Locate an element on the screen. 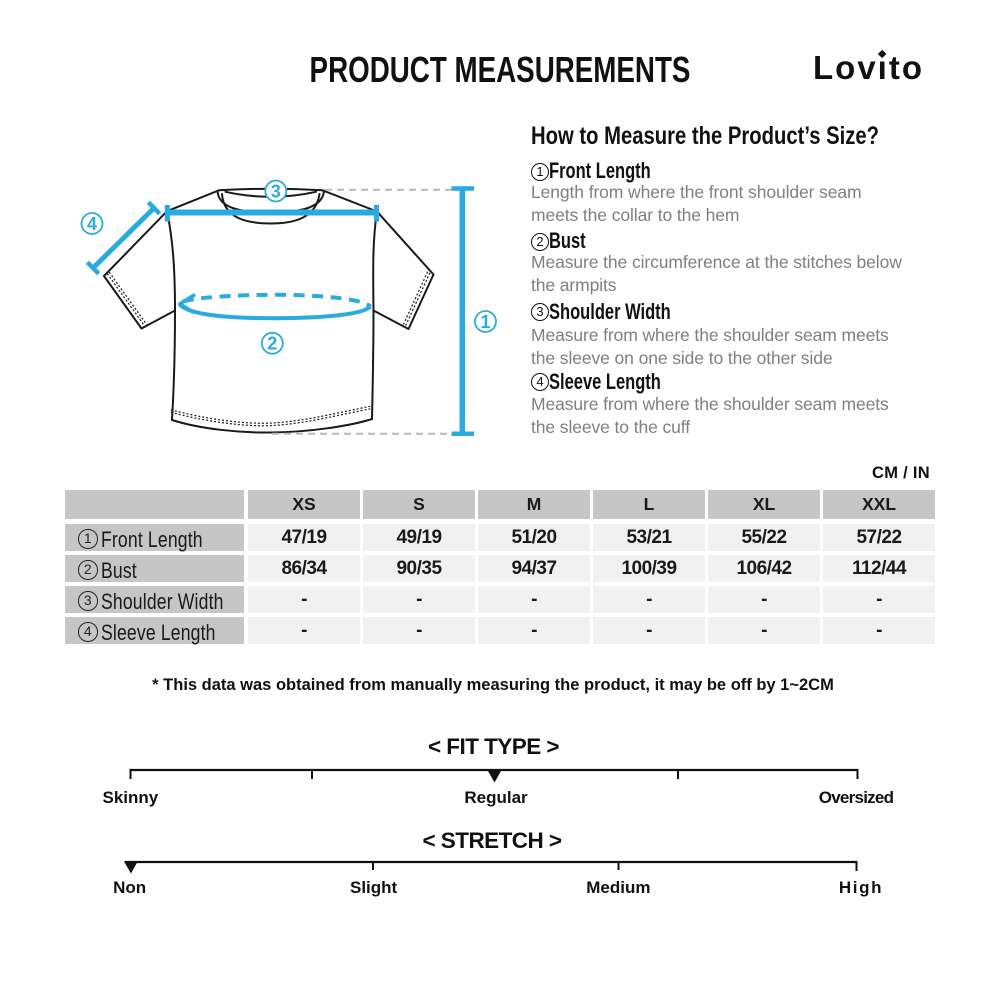  svg-text: 3 is located at coordinates (276, 192).